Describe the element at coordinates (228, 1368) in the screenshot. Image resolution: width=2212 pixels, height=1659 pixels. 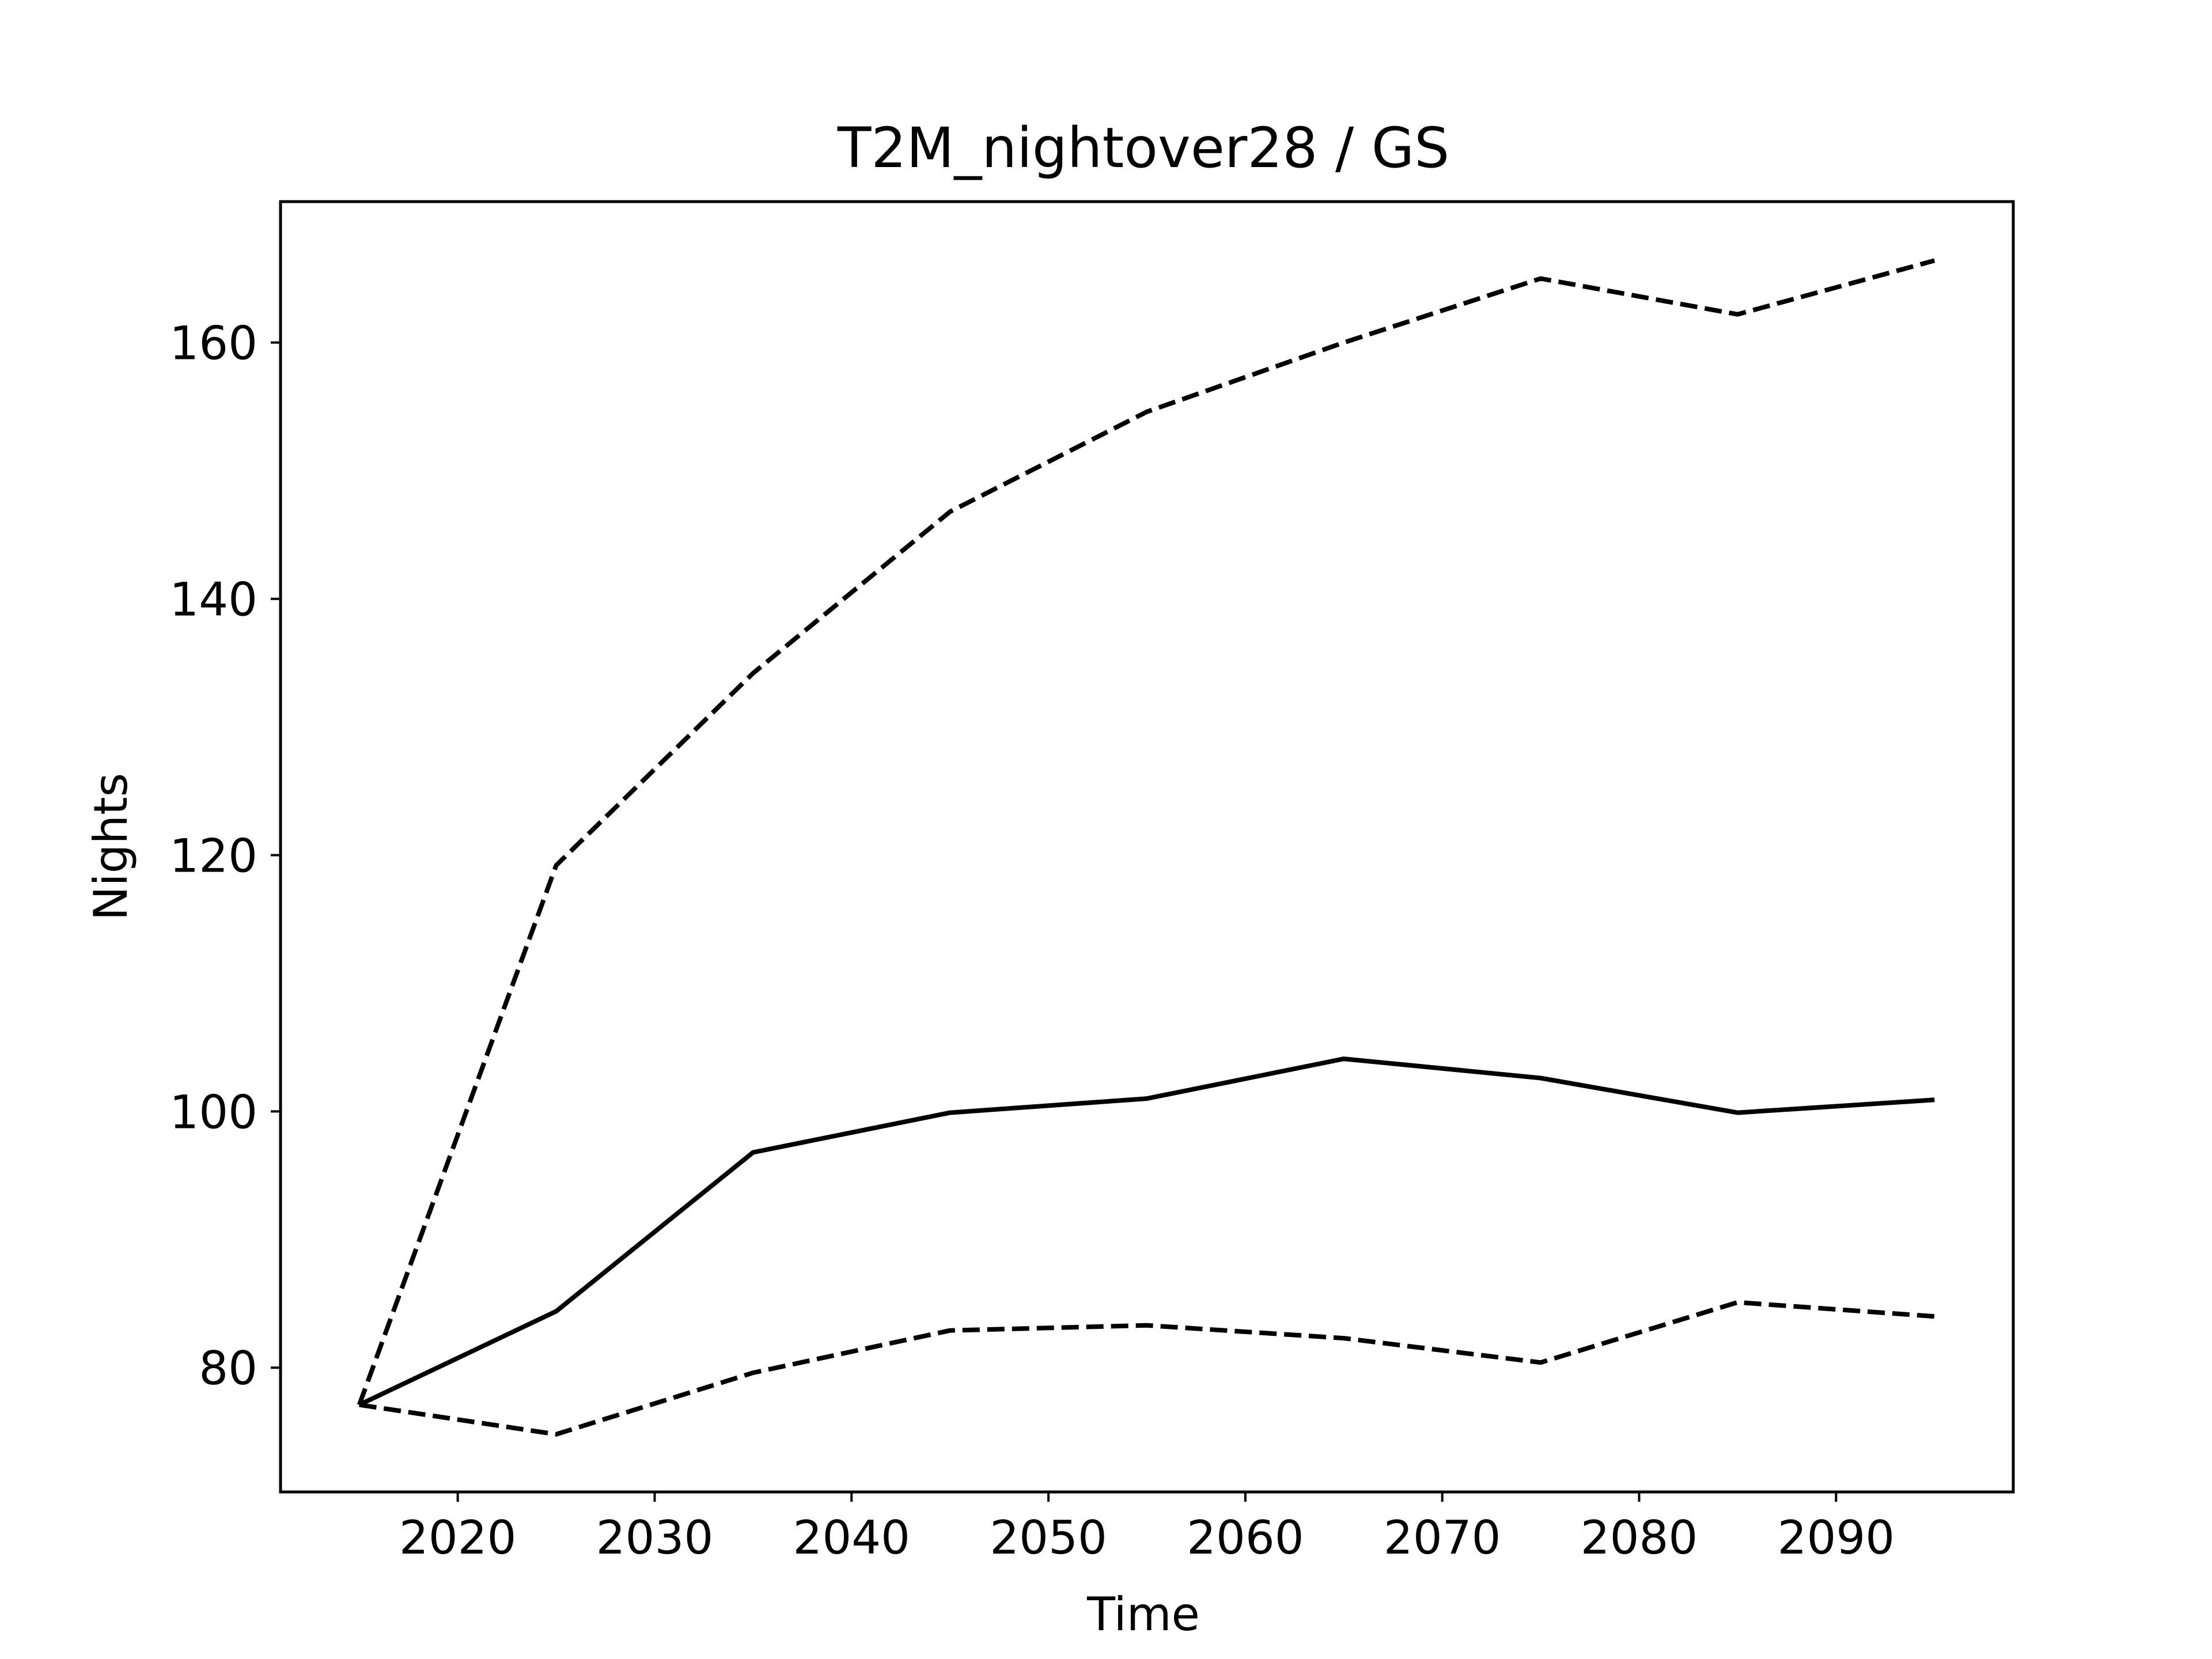
I see `y-tick-label: 80` at that location.